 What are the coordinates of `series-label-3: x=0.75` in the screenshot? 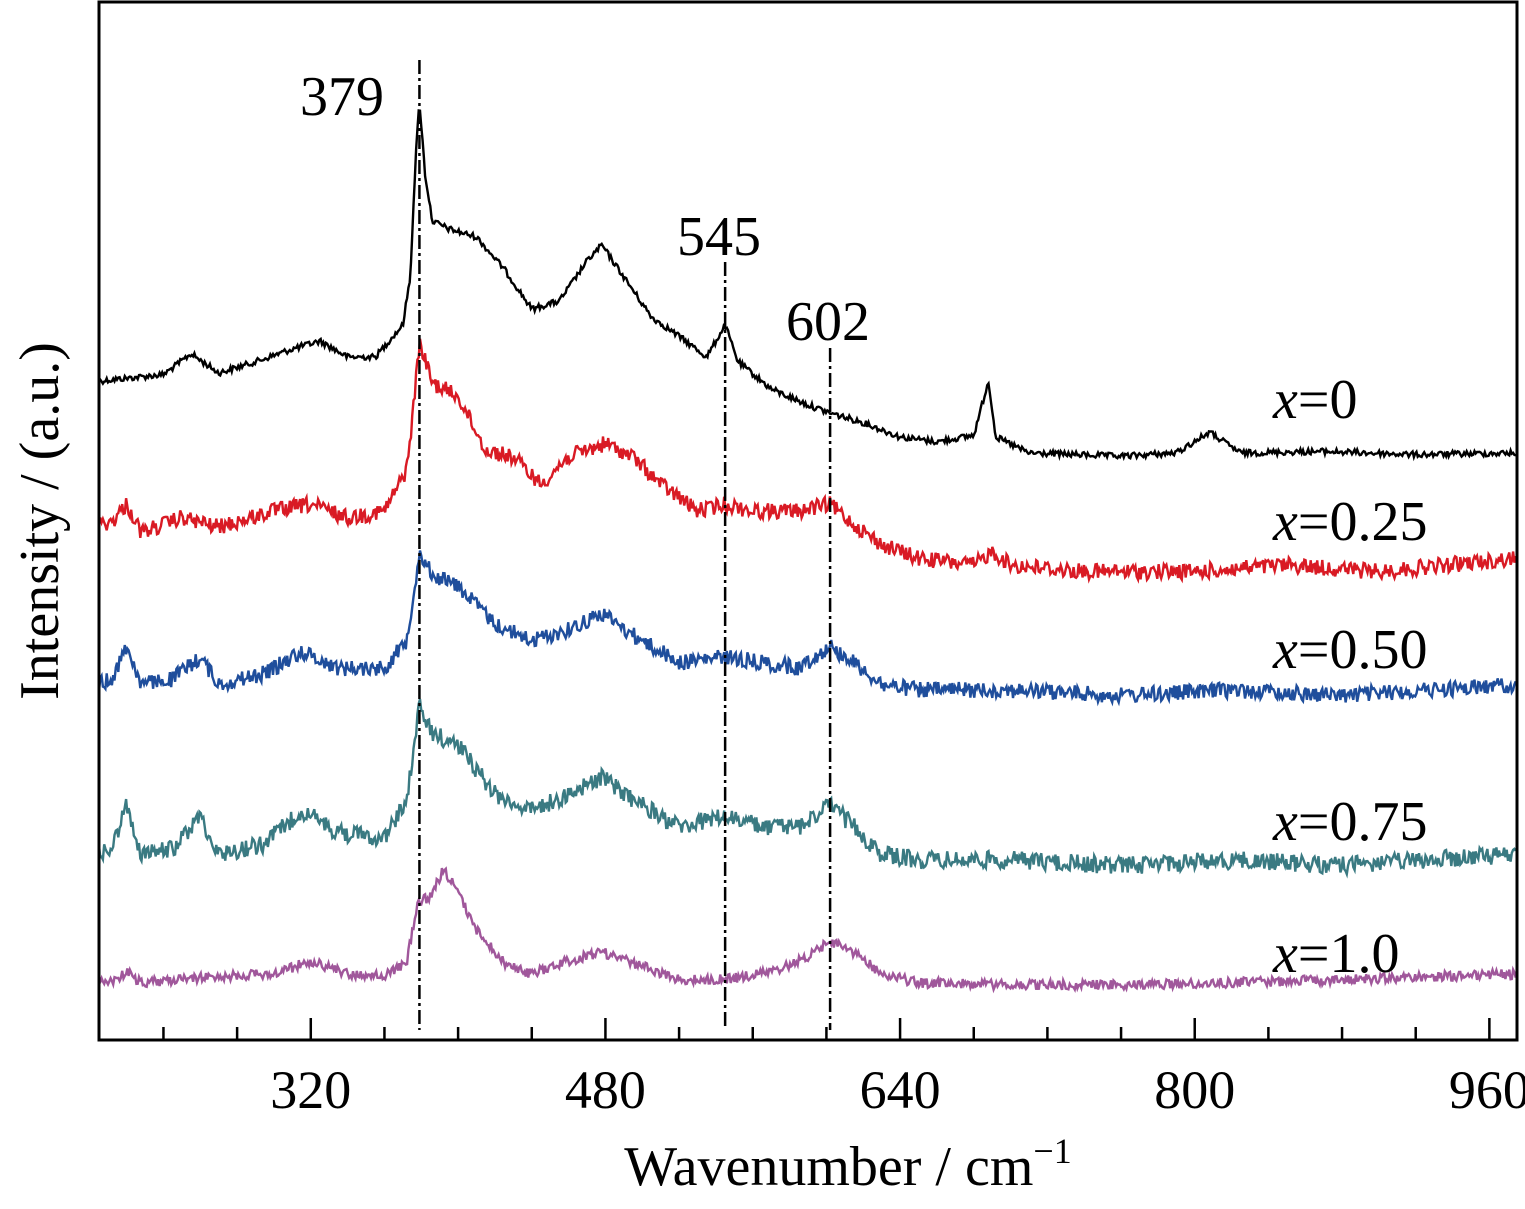 It's located at (1349, 822).